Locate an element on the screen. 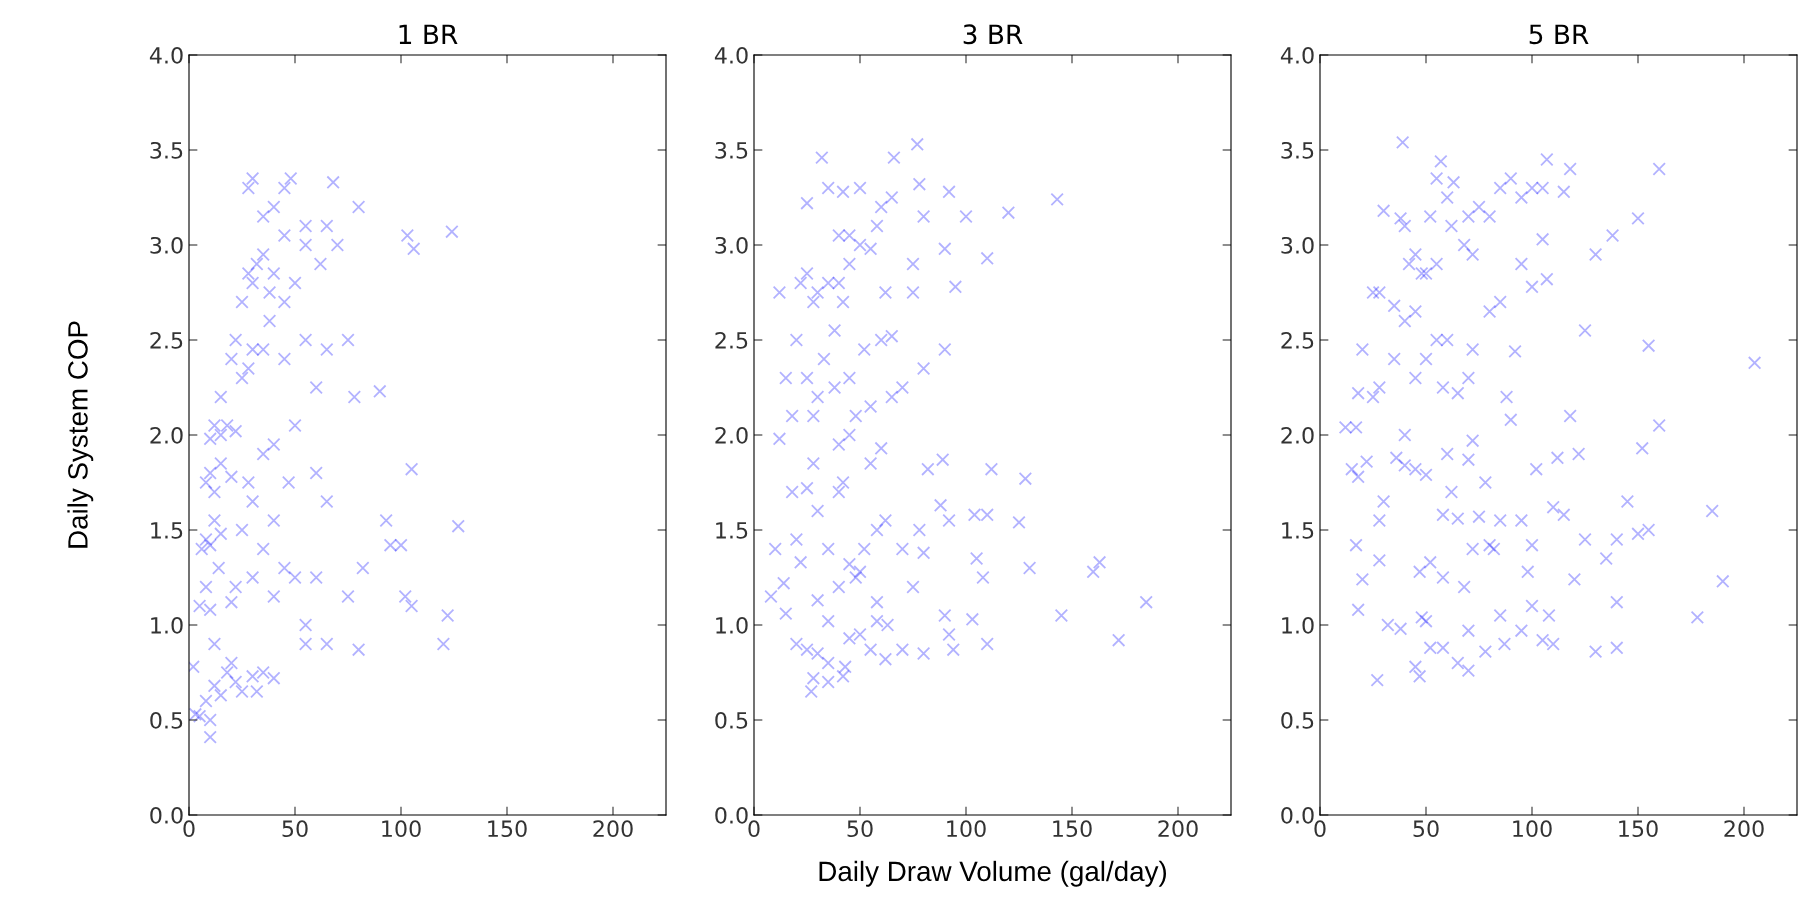  x-axis-title: Daily Draw Volume (gal/day) is located at coordinates (992, 873).